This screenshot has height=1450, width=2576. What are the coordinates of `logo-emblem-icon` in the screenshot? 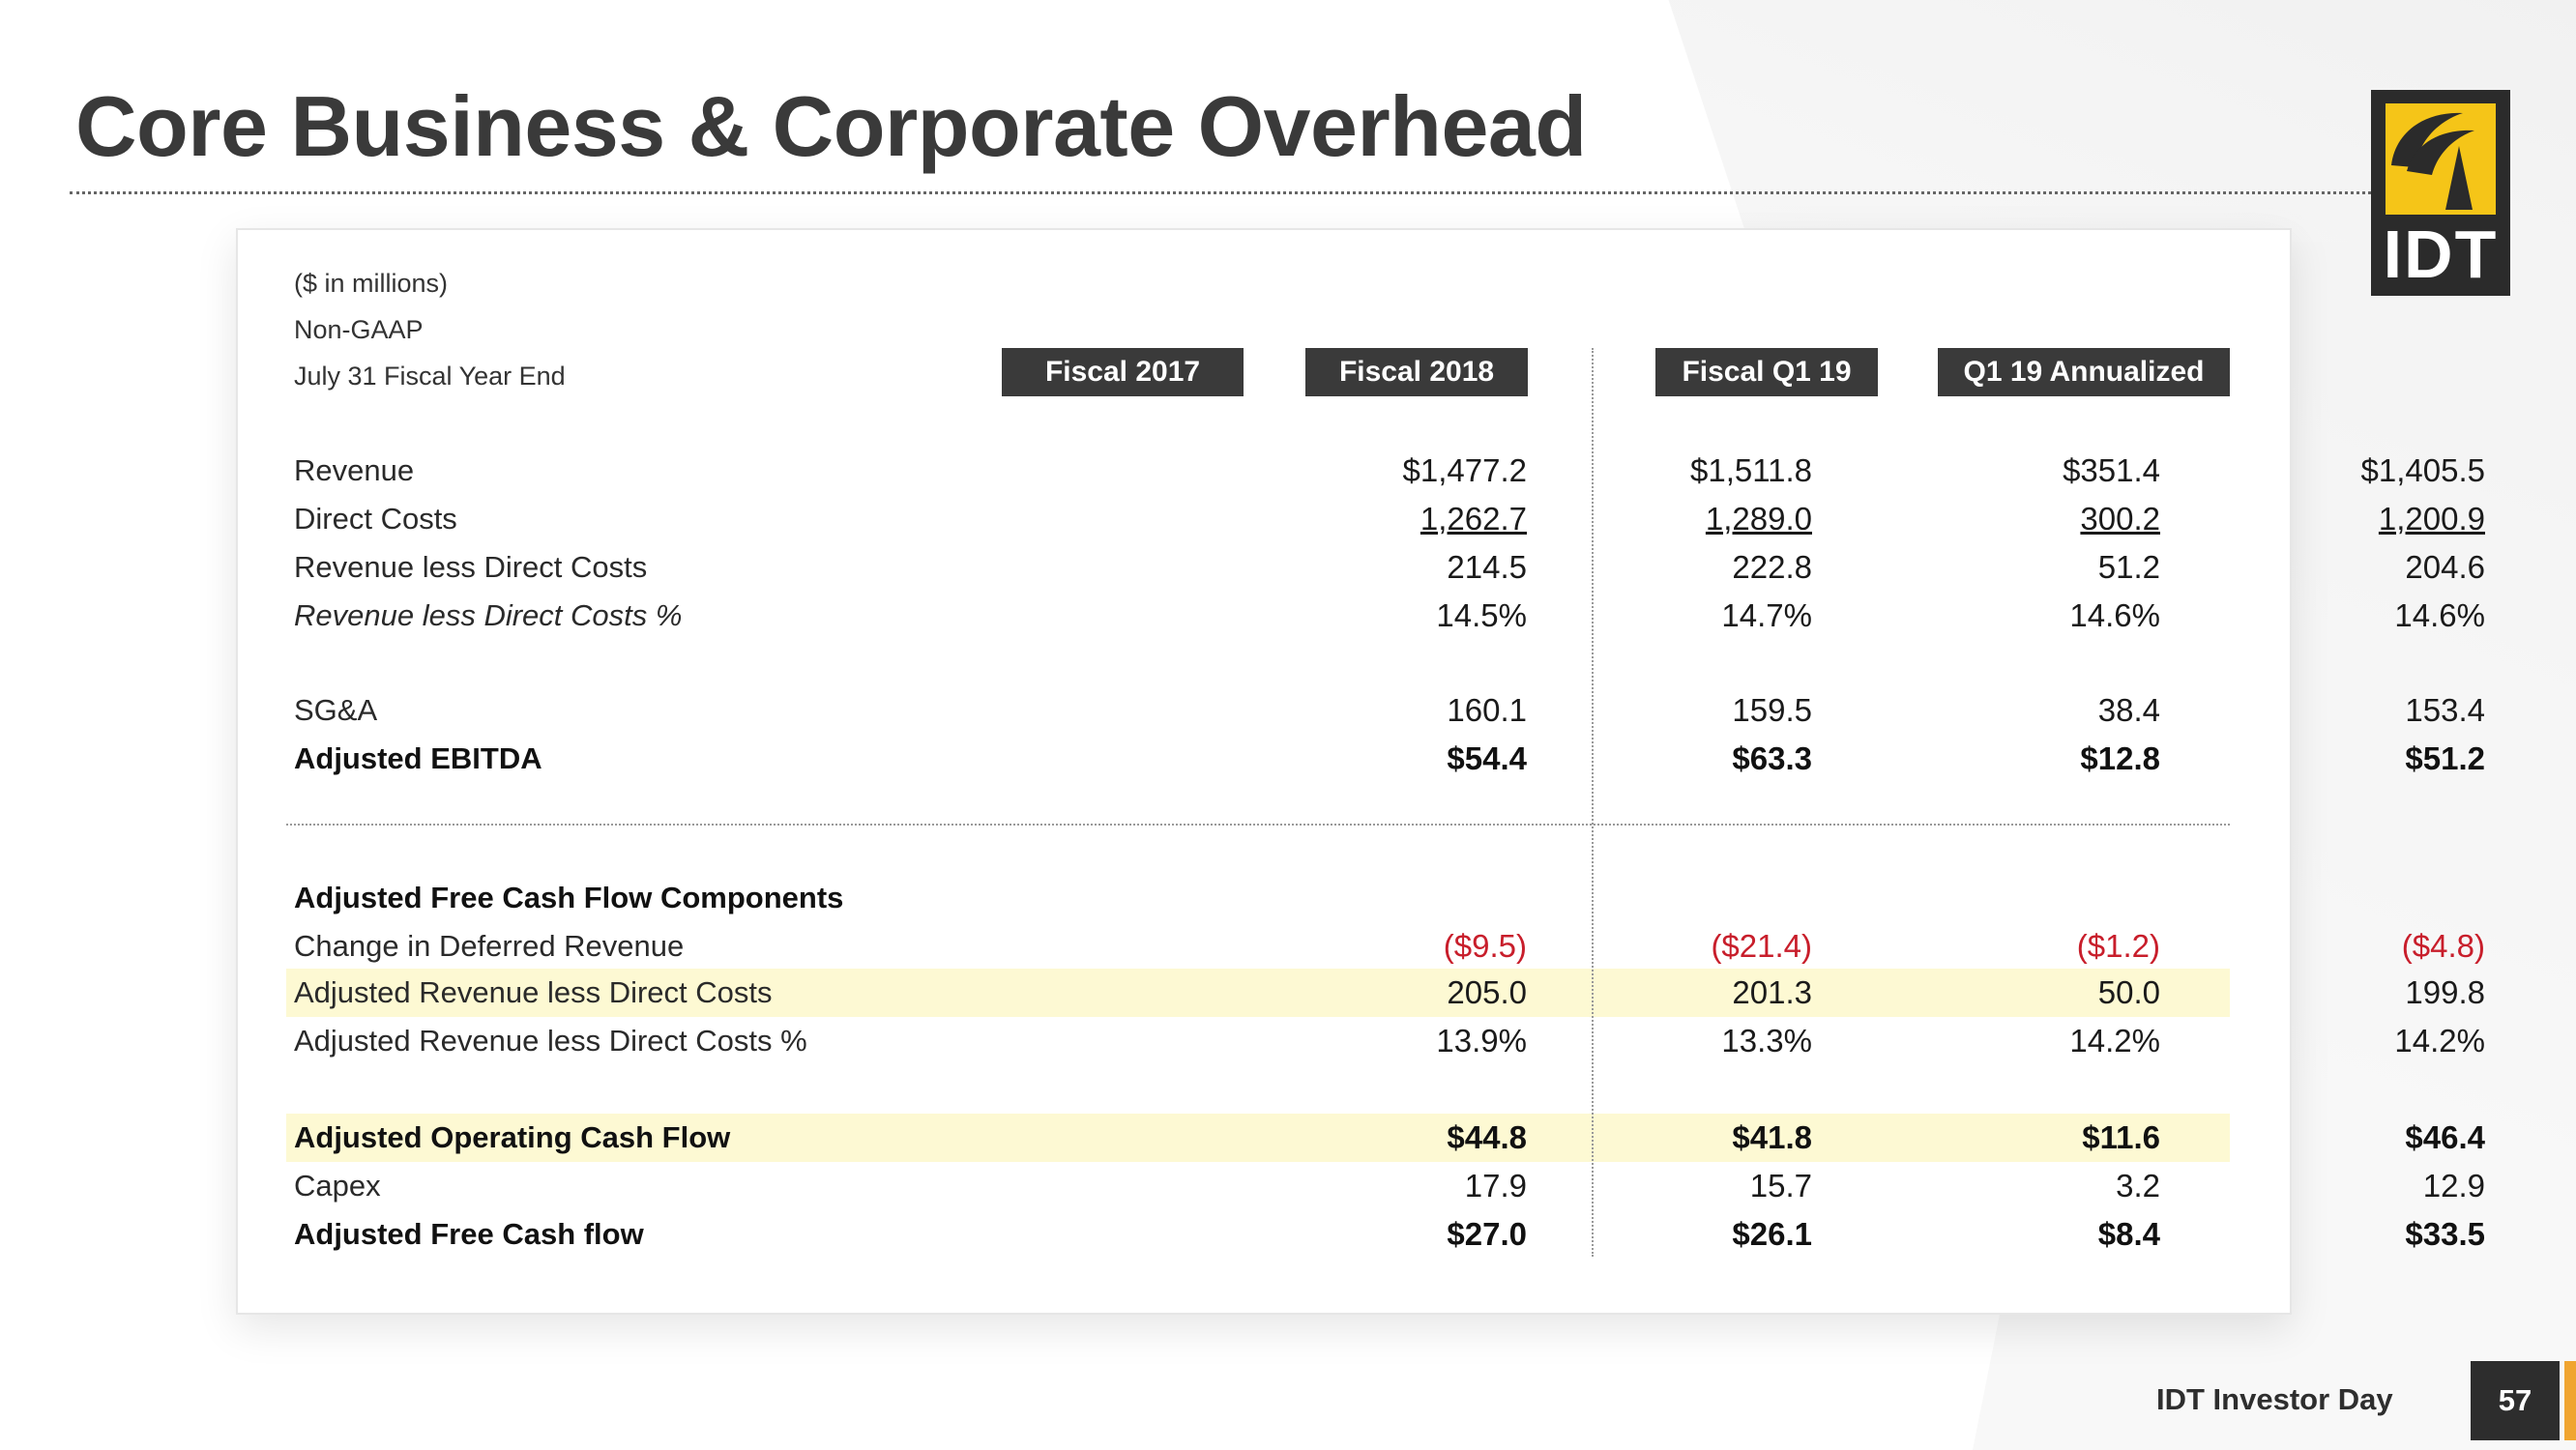 It's located at (2441, 159).